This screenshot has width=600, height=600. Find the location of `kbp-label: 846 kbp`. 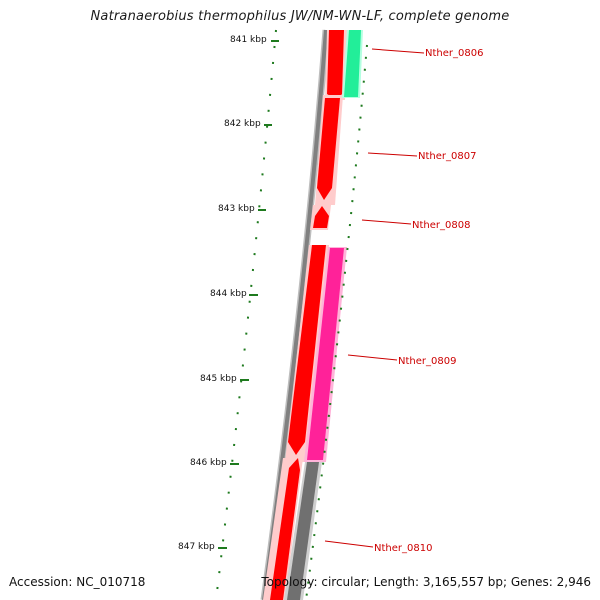

kbp-label: 846 kbp is located at coordinates (208, 463).